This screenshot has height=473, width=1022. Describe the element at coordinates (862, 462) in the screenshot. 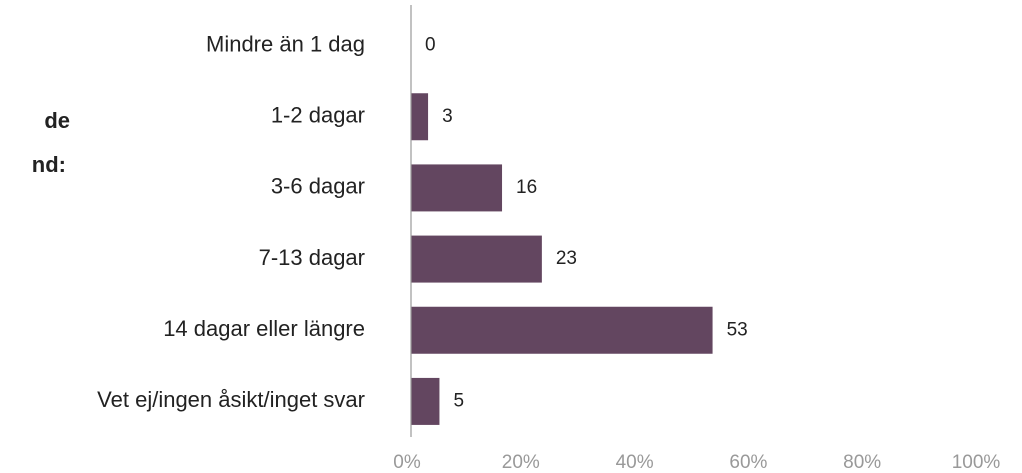

I see `x-tick-label: 80%` at that location.